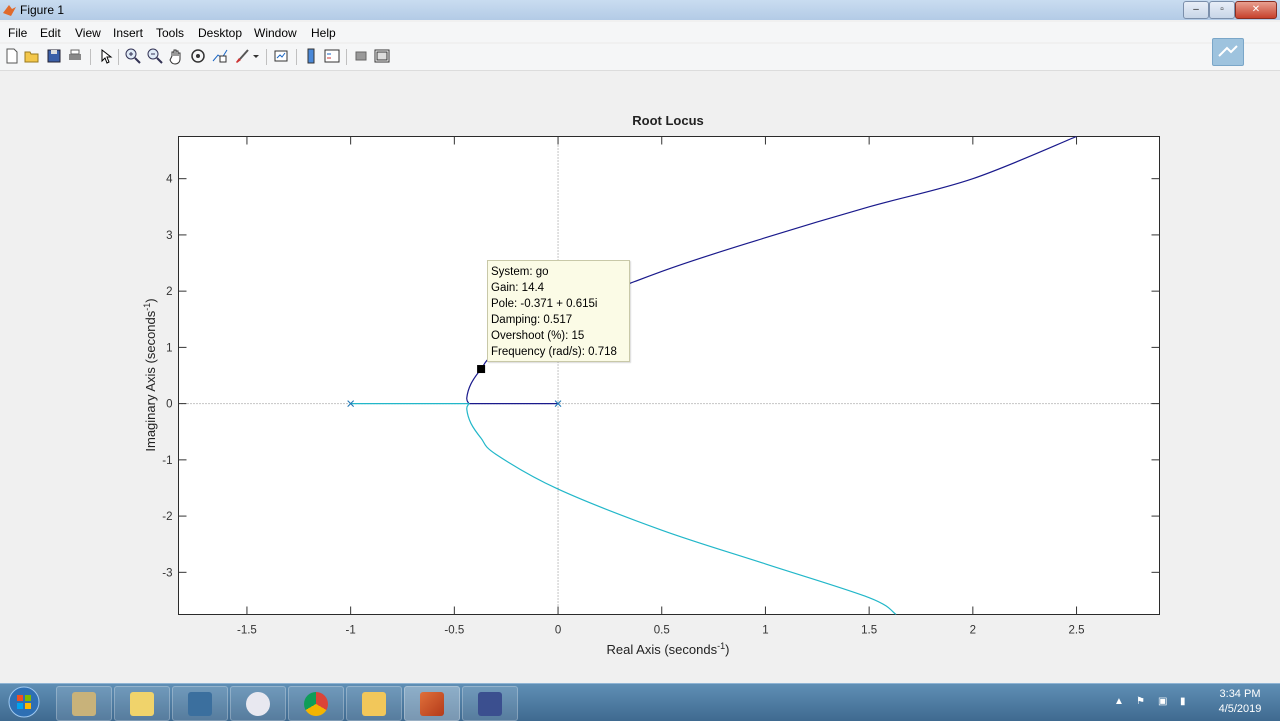  I want to click on zoom-in-icon, so click(133, 56).